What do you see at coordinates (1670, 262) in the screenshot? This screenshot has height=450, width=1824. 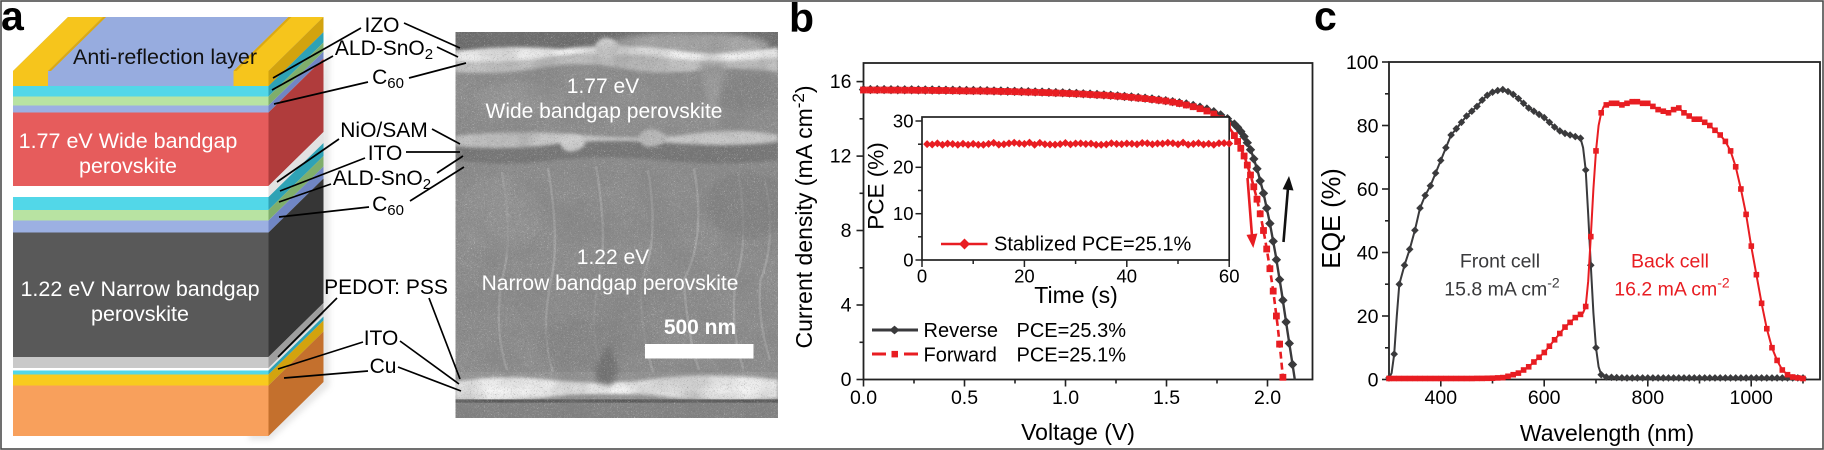 I see `svg-text: Back cell` at bounding box center [1670, 262].